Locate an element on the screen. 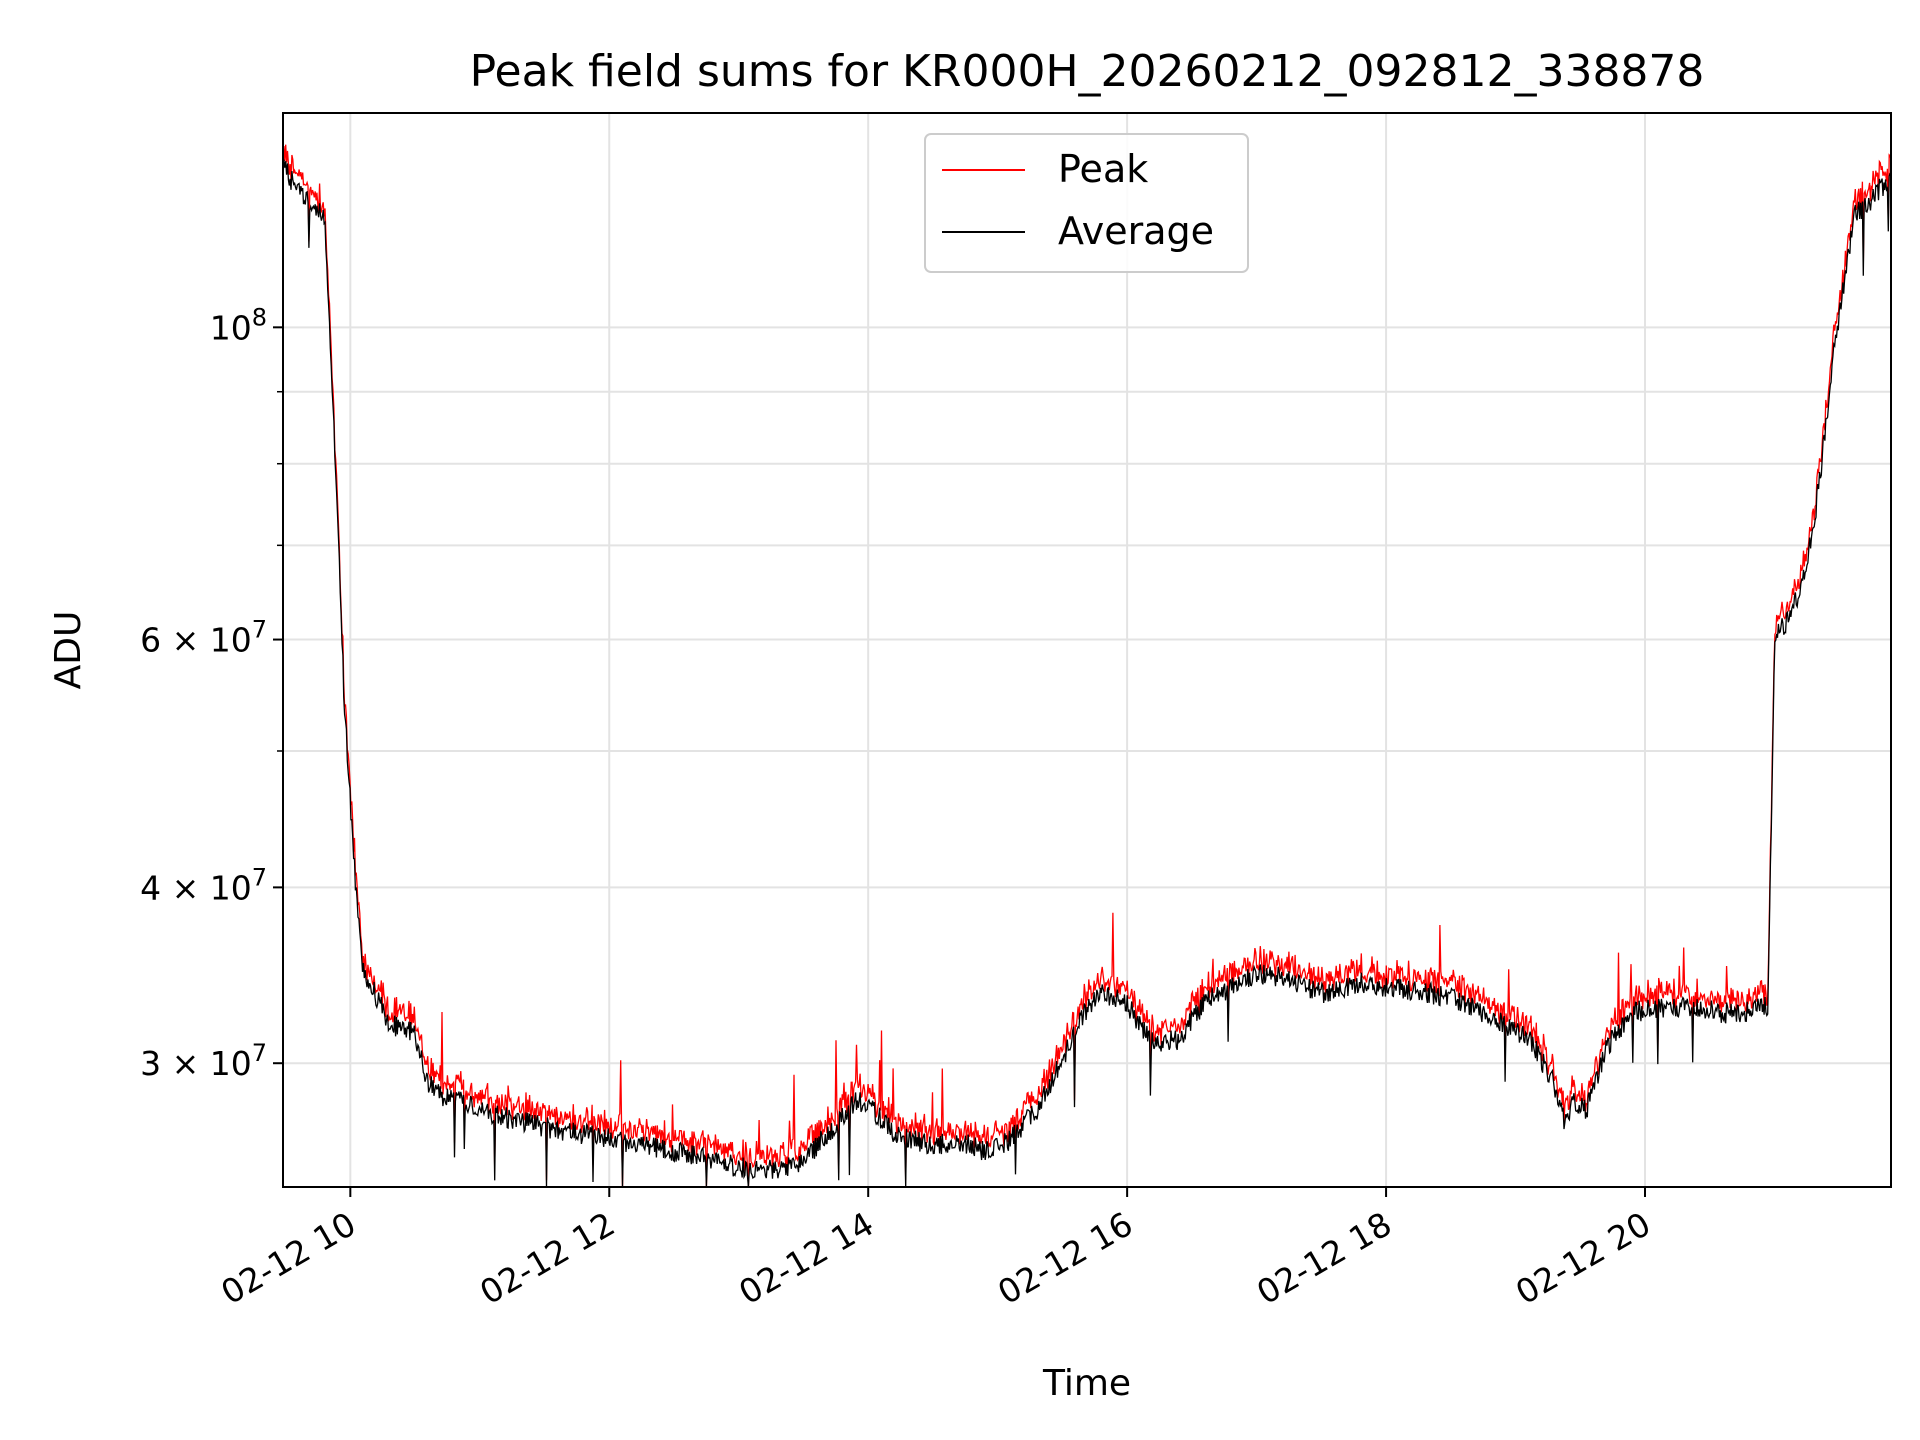  y-tick-label: 3 × 107 is located at coordinates (203, 1061).